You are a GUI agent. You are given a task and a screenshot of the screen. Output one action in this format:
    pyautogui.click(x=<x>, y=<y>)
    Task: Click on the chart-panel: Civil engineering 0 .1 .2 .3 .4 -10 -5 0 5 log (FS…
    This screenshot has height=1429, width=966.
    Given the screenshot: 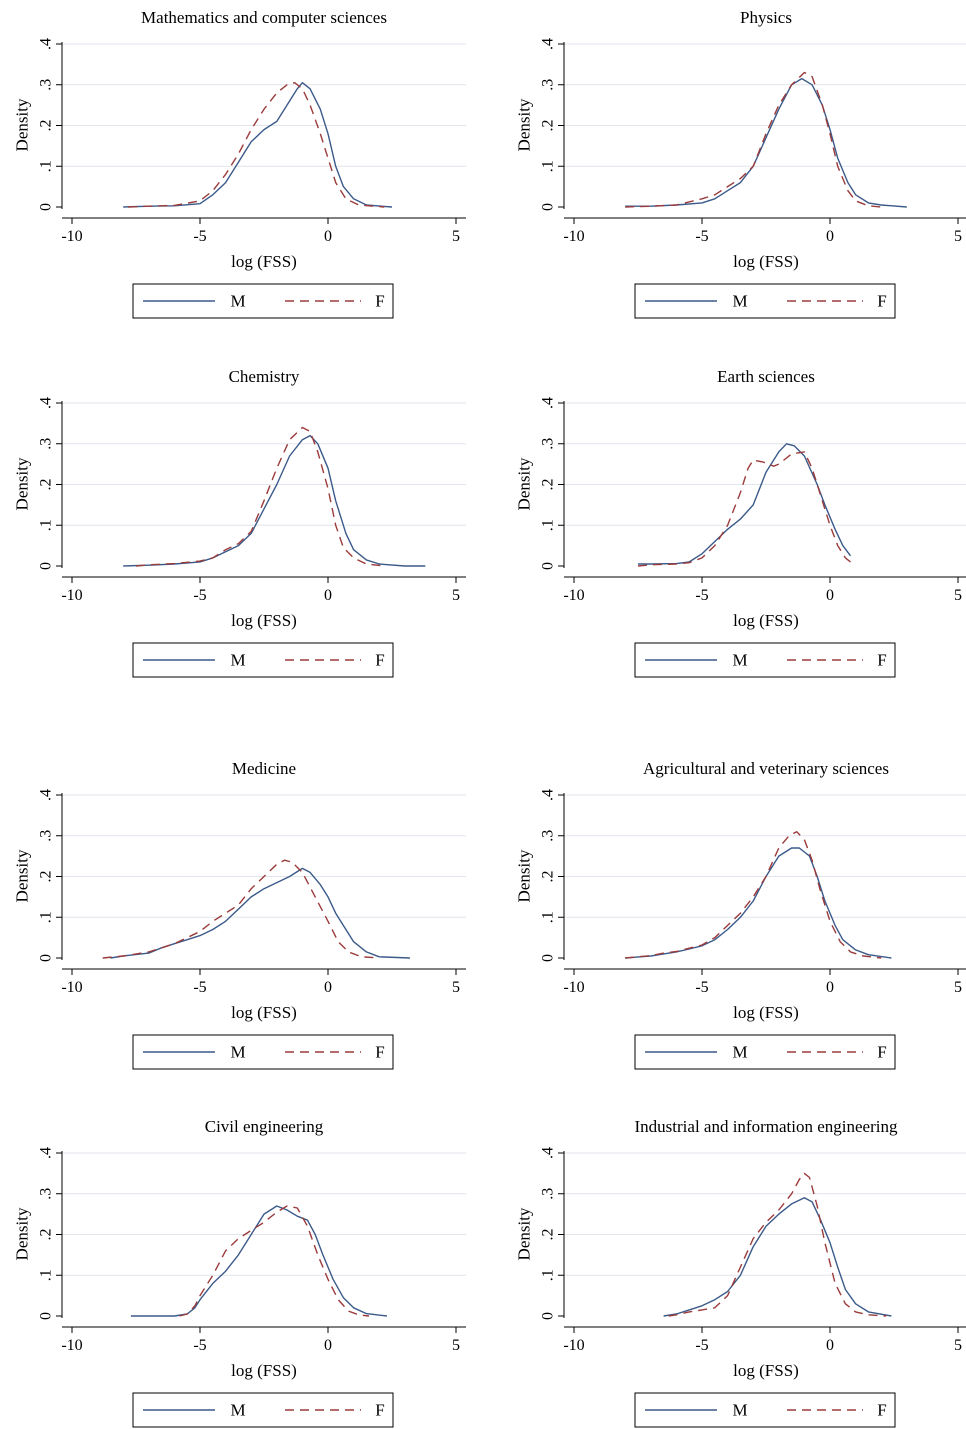 What is the action you would take?
    pyautogui.click(x=239, y=1272)
    